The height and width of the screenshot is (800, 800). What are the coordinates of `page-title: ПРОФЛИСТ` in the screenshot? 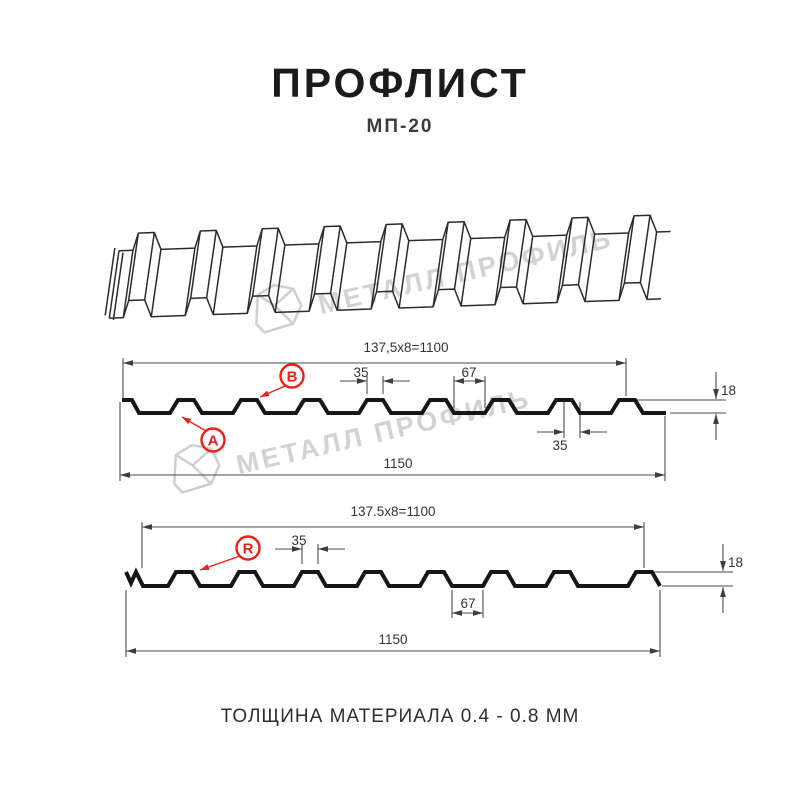 It's located at (400, 83).